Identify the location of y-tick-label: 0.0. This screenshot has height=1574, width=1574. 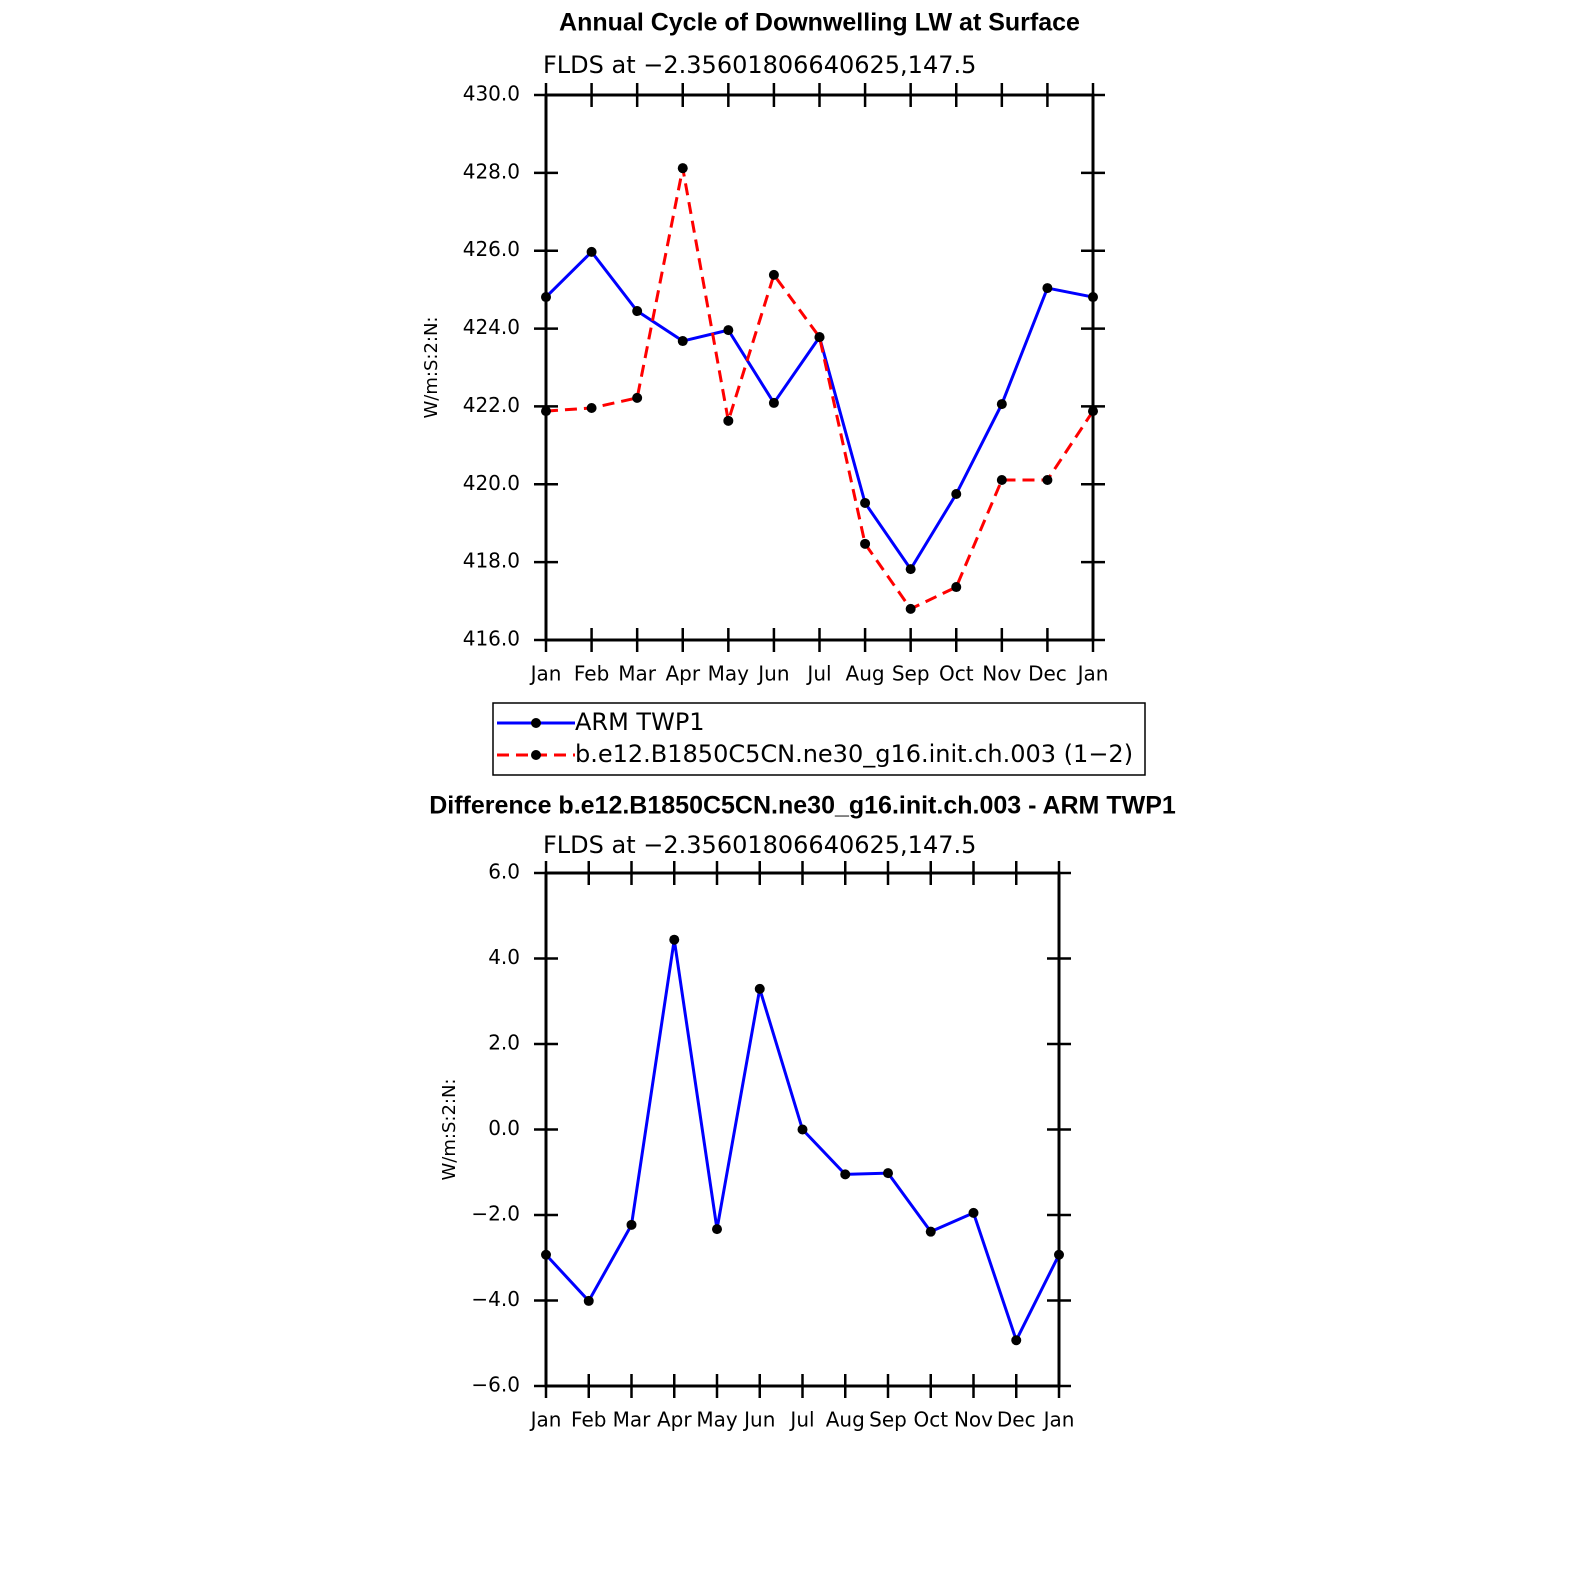
(504, 1128).